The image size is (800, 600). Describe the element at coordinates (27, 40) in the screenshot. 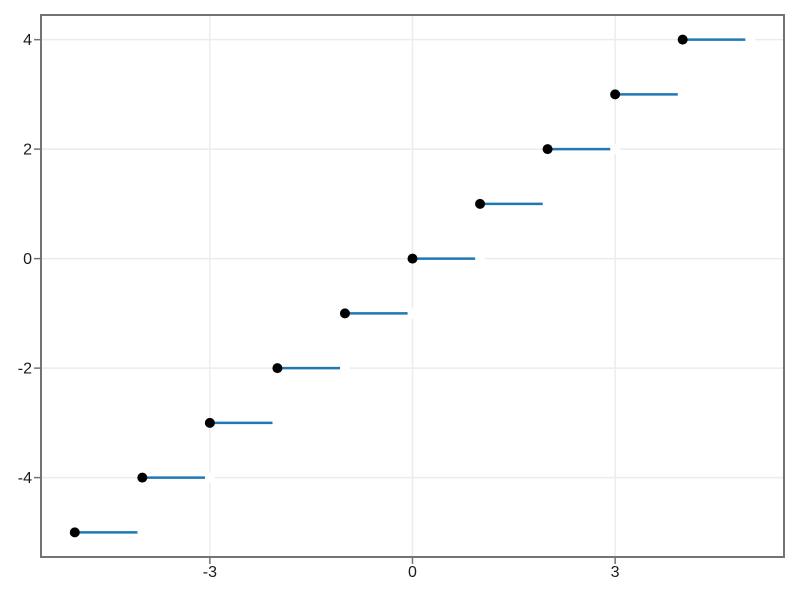

I see `y-tick-label: 4` at that location.